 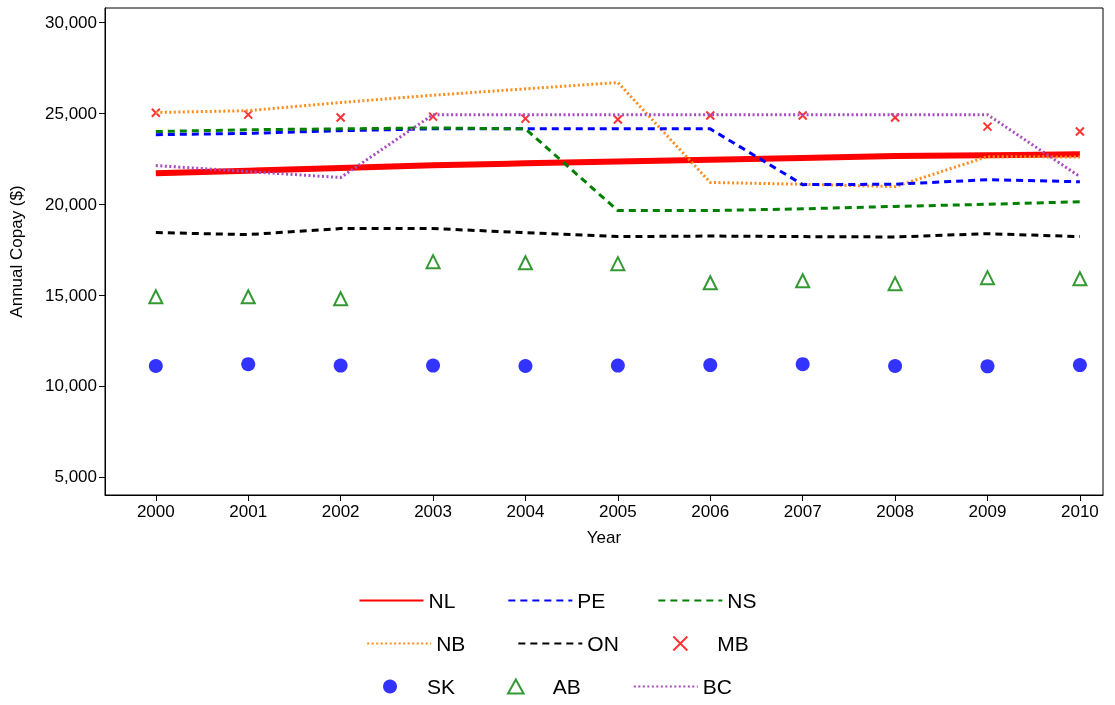 I want to click on legend-label: SK, so click(x=441, y=686).